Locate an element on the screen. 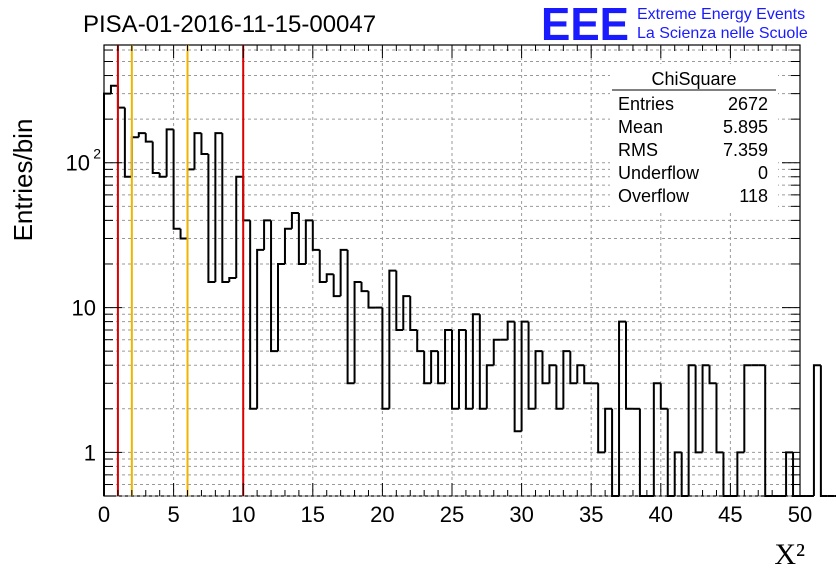  chart-title: PISA-01-2016-11-15-00047 is located at coordinates (229, 24).